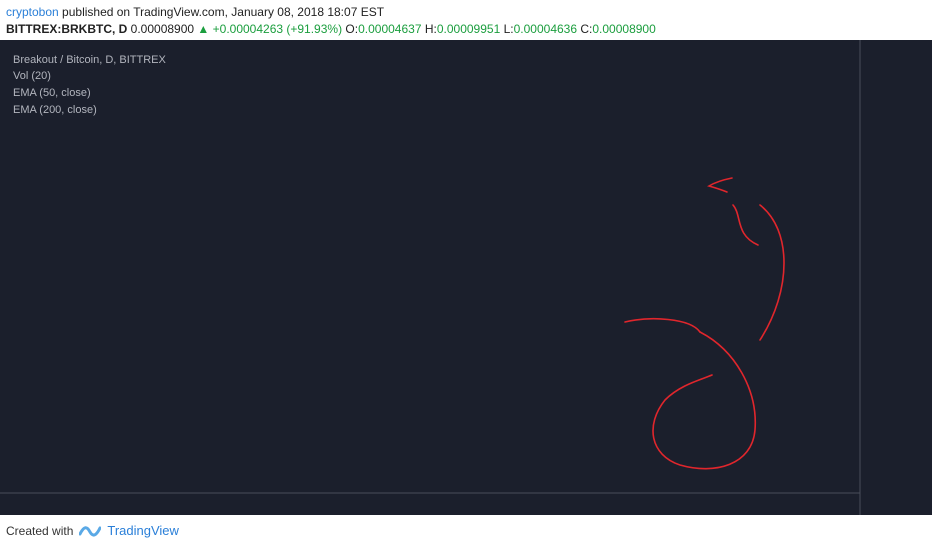 This screenshot has height=550, width=932. What do you see at coordinates (52, 93) in the screenshot?
I see `indicator-label: EMA (50, close)` at bounding box center [52, 93].